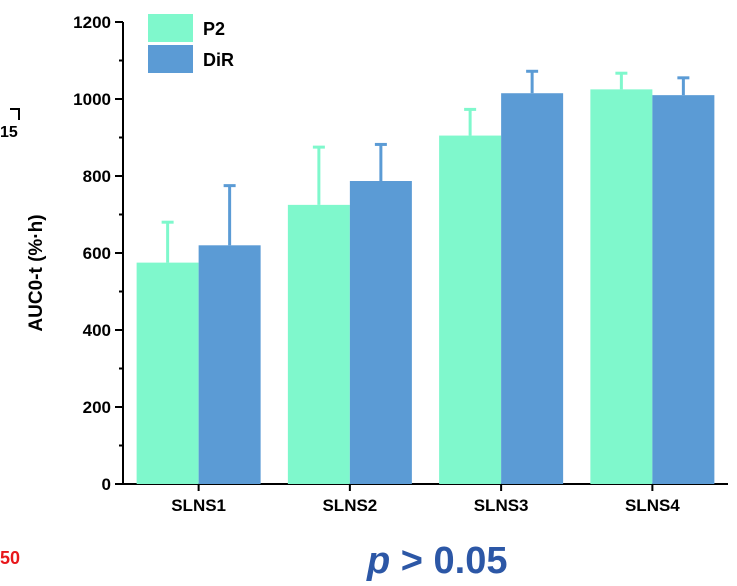 The width and height of the screenshot is (737, 586). I want to click on bar-dir-slns2, so click(380, 332).